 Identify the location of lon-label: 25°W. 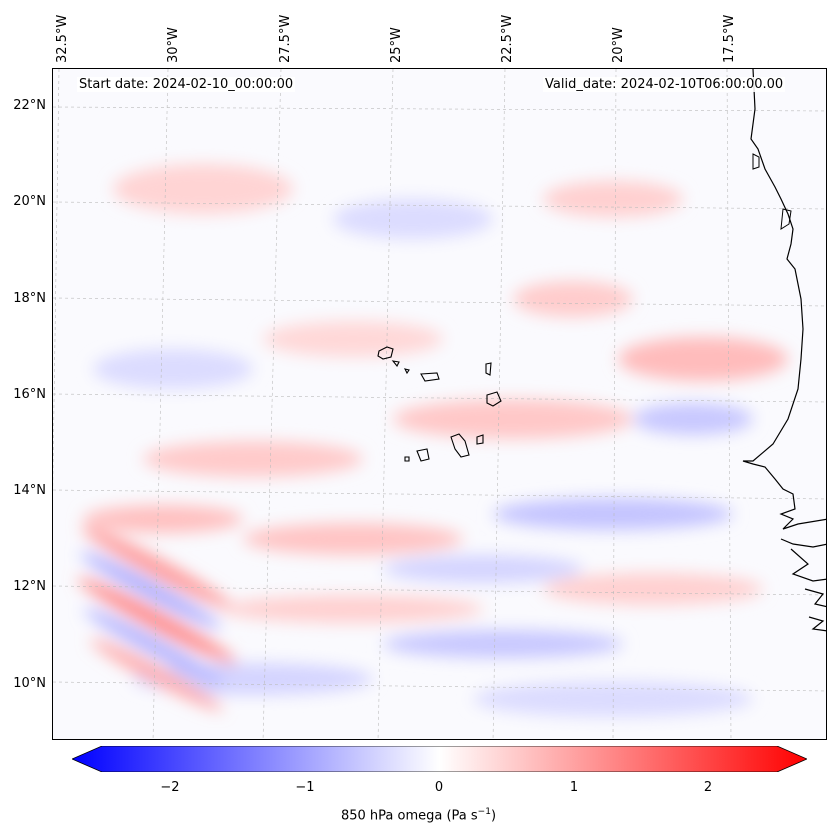
(396, 45).